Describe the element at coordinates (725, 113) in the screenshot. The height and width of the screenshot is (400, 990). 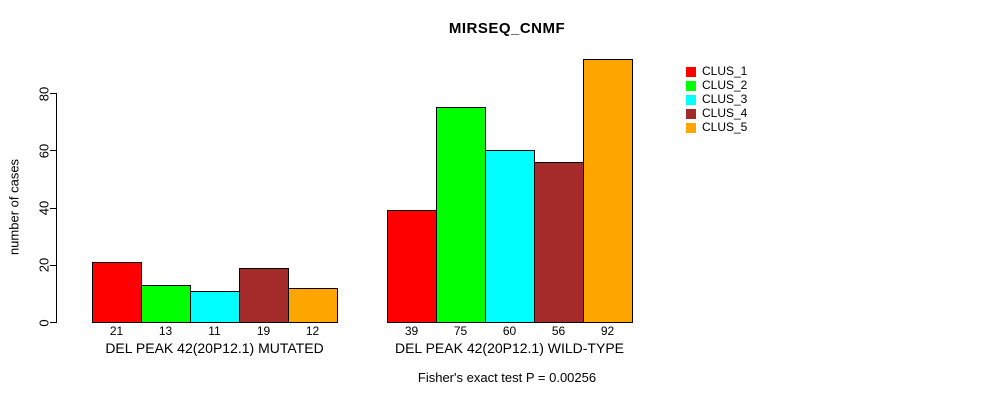
I see `legend-label: CLUS_4` at that location.